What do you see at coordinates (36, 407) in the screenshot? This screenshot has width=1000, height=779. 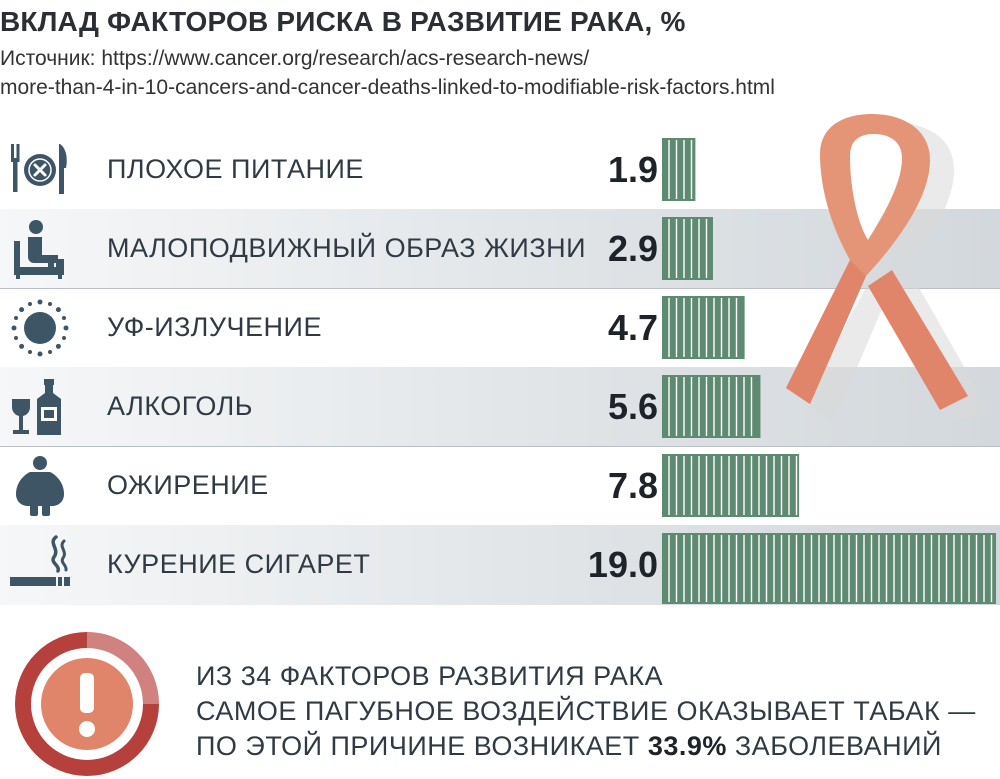 I see `bottle-glass-icon` at bounding box center [36, 407].